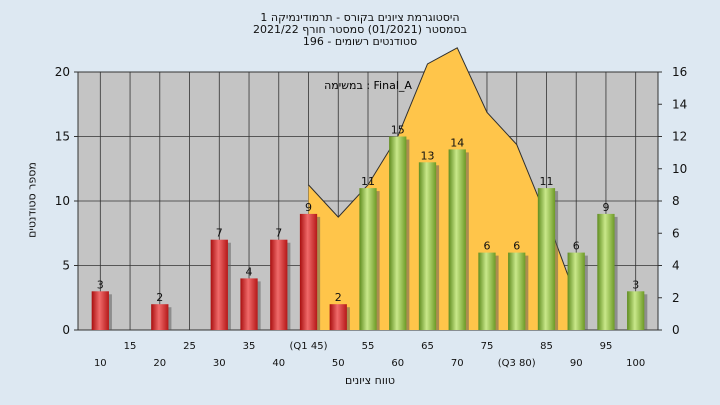 The width and height of the screenshot is (720, 405). What do you see at coordinates (62, 201) in the screenshot?
I see `y-tick-label: 10` at bounding box center [62, 201].